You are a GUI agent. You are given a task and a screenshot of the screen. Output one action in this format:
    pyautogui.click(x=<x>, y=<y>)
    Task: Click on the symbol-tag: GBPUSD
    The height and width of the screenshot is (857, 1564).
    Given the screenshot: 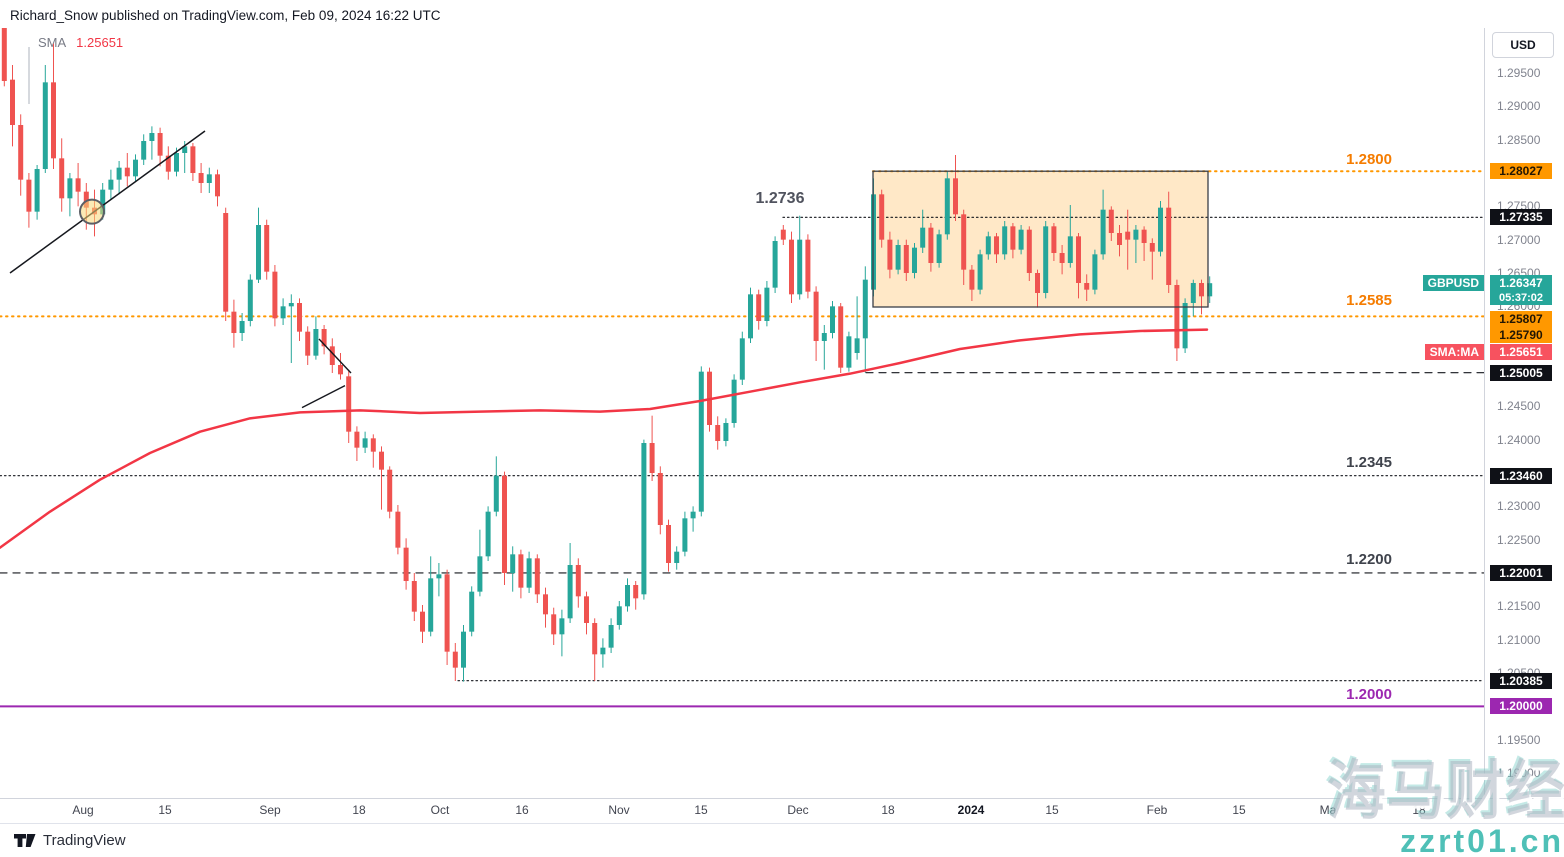 What is the action you would take?
    pyautogui.click(x=1453, y=283)
    